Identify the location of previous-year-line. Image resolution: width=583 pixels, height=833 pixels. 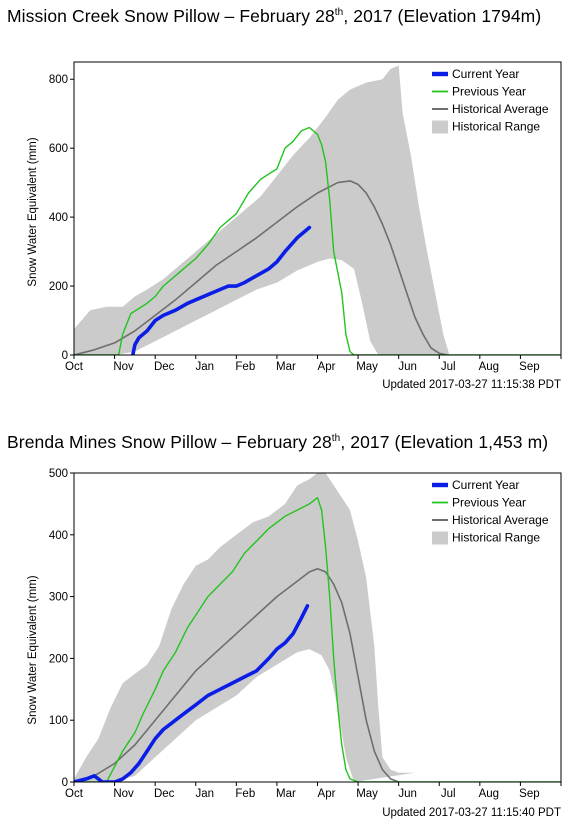
(233, 240).